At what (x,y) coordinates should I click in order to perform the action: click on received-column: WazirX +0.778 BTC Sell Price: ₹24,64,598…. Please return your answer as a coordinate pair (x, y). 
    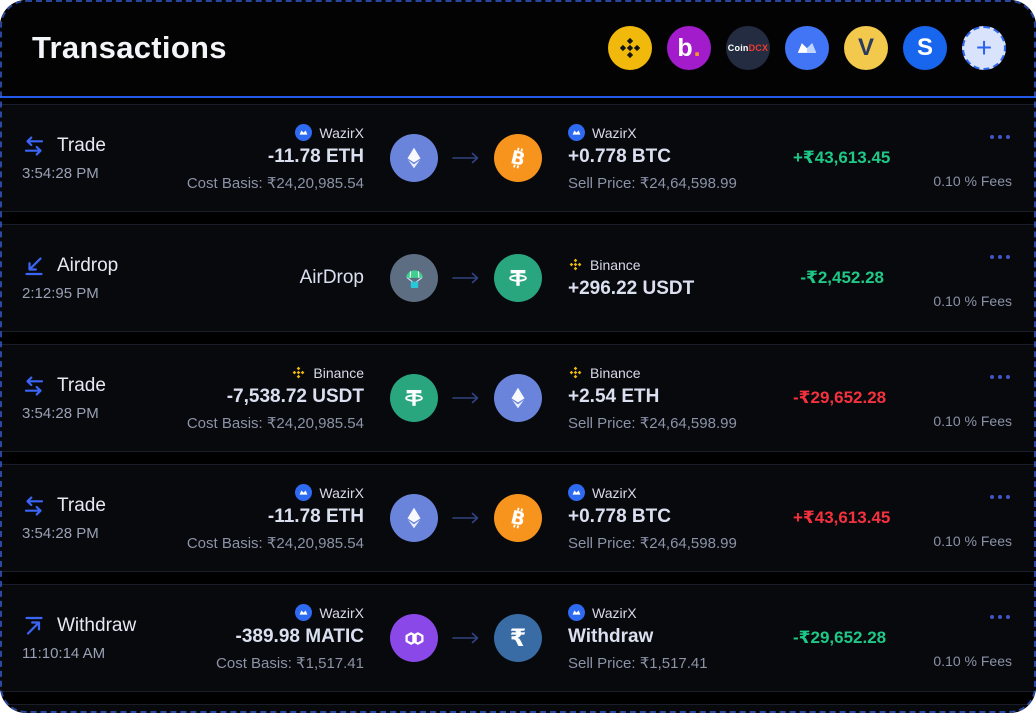
    Looking at the image, I should click on (680, 518).